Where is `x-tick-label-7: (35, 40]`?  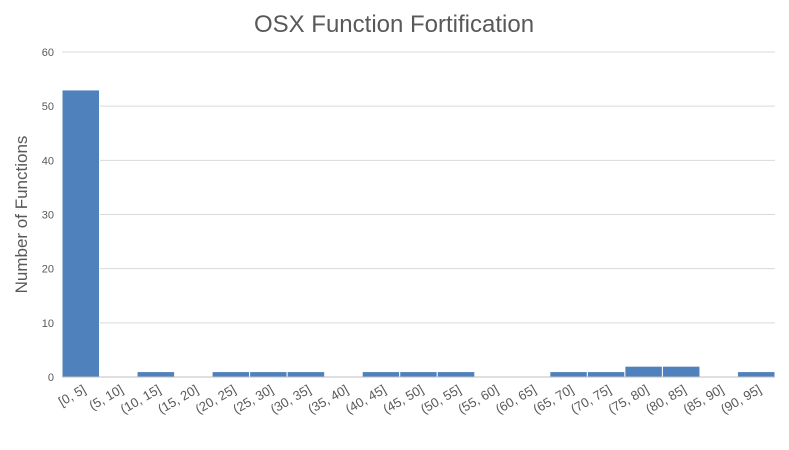 x-tick-label-7: (35, 40] is located at coordinates (328, 399).